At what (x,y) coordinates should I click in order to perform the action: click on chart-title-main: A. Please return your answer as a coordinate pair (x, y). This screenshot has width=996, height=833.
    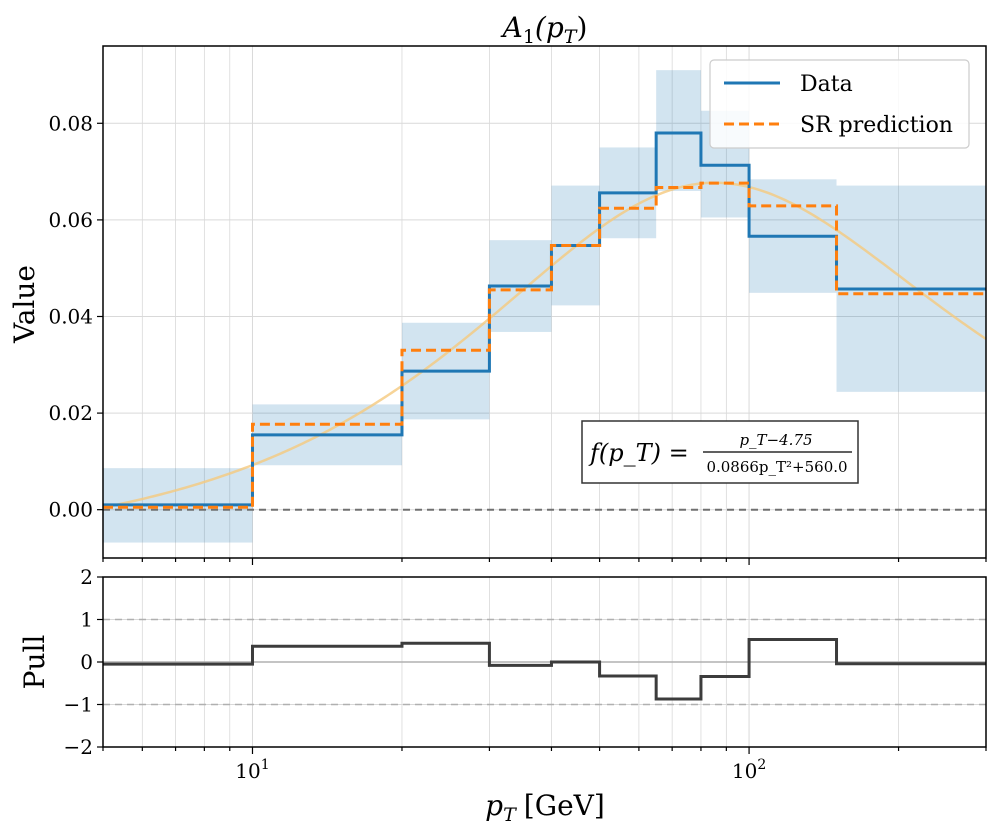
    Looking at the image, I should click on (511, 27).